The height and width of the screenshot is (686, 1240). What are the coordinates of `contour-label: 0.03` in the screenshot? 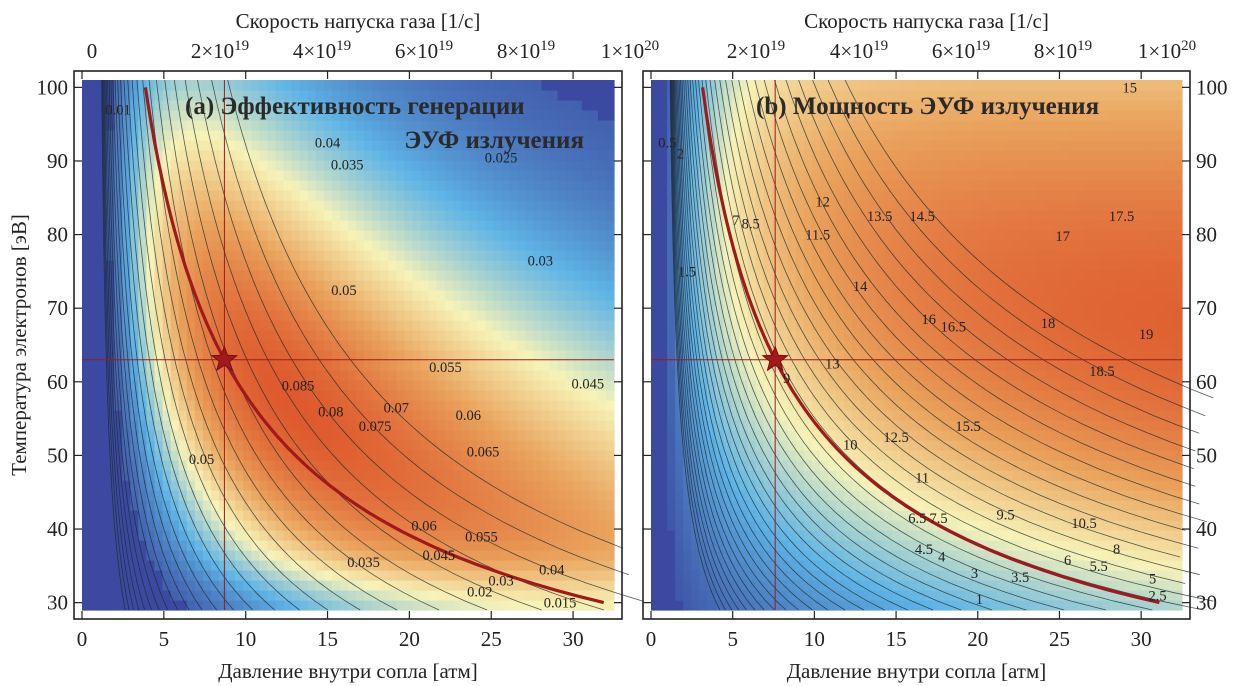 It's located at (540, 261).